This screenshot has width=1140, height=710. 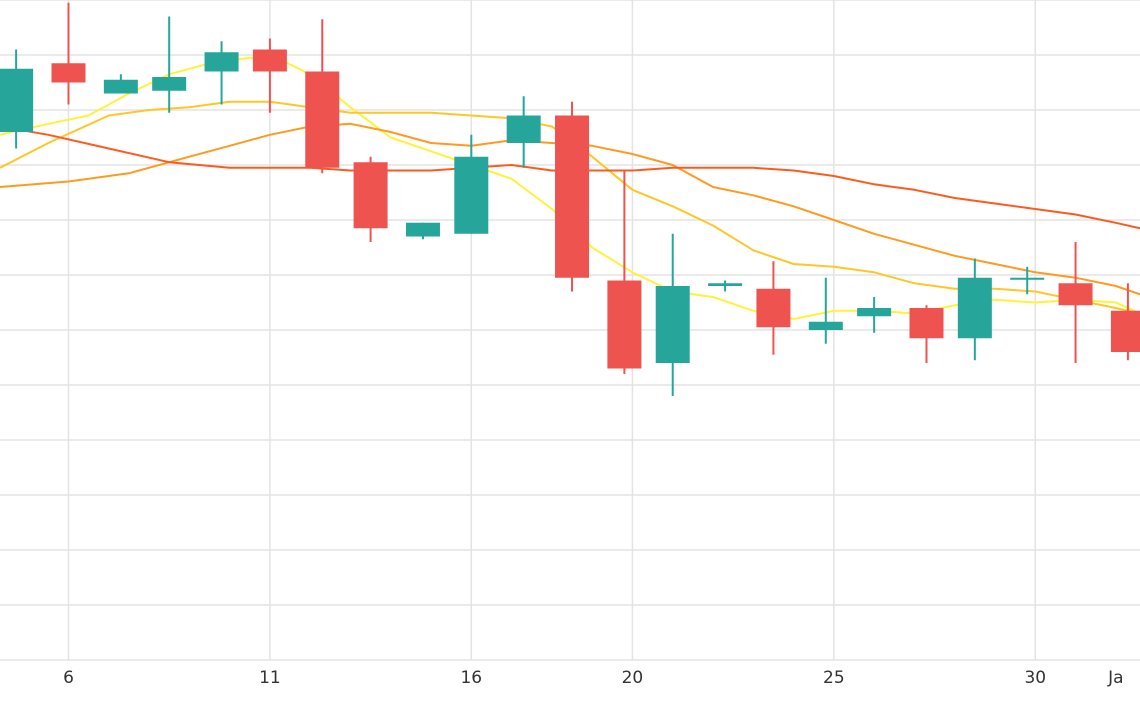 I want to click on x-tick-label: 30, so click(x=1035, y=678).